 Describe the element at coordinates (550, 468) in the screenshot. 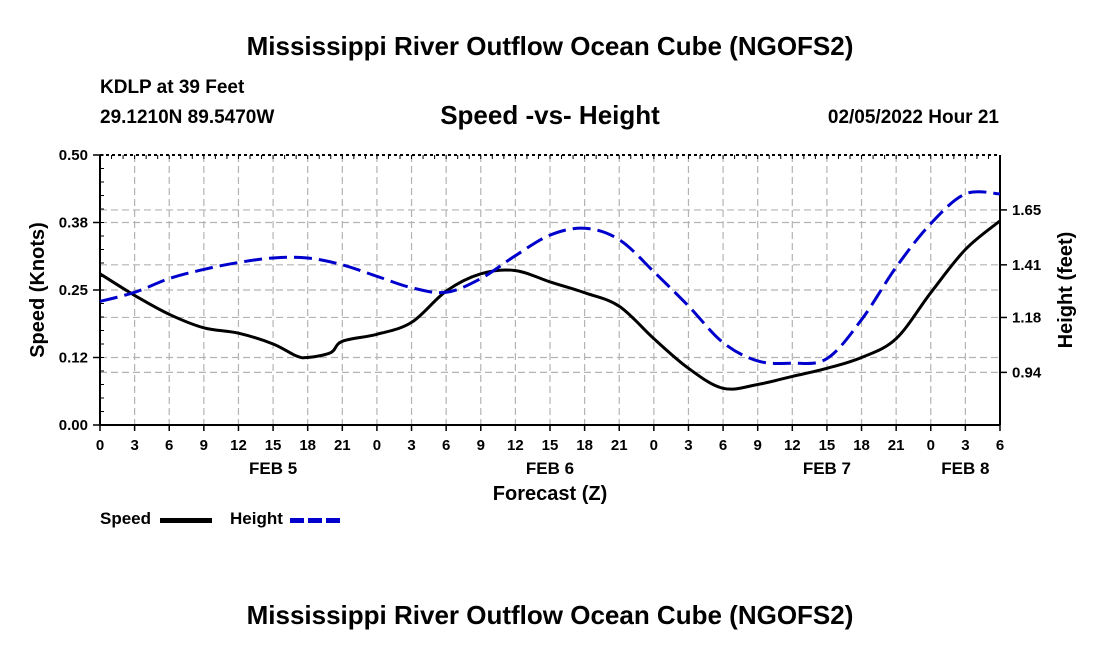

I see `date-label: FEB 6` at that location.